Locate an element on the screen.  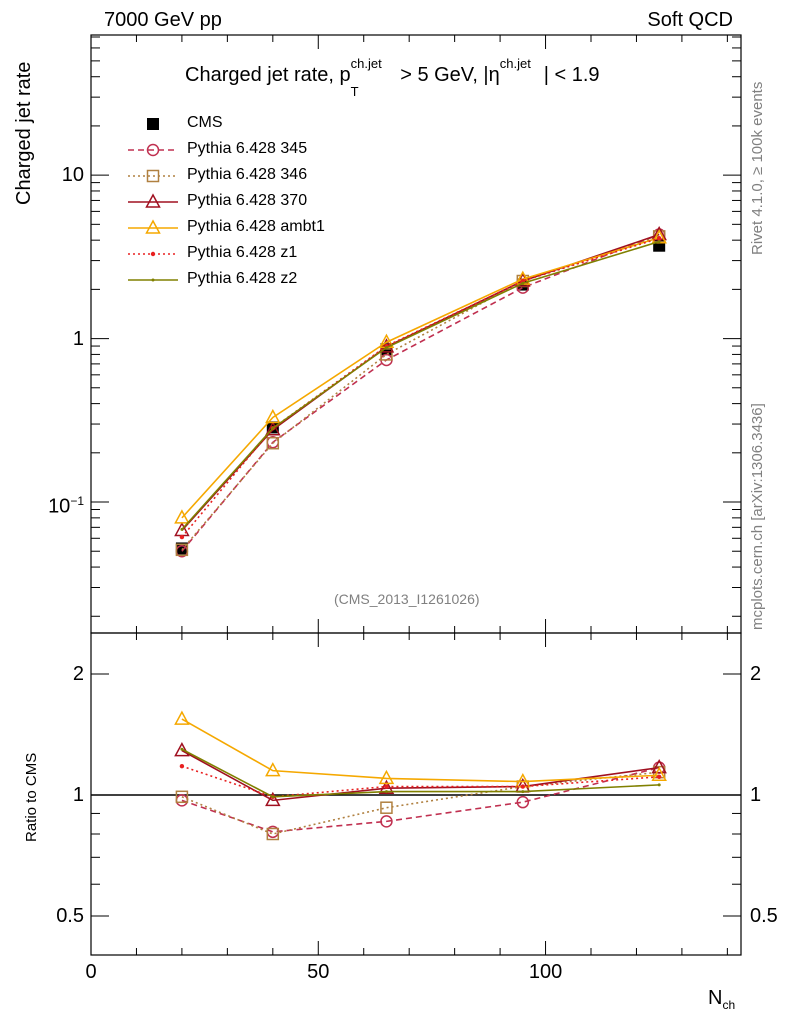
y-tick-label: 10 is located at coordinates (72, 175).